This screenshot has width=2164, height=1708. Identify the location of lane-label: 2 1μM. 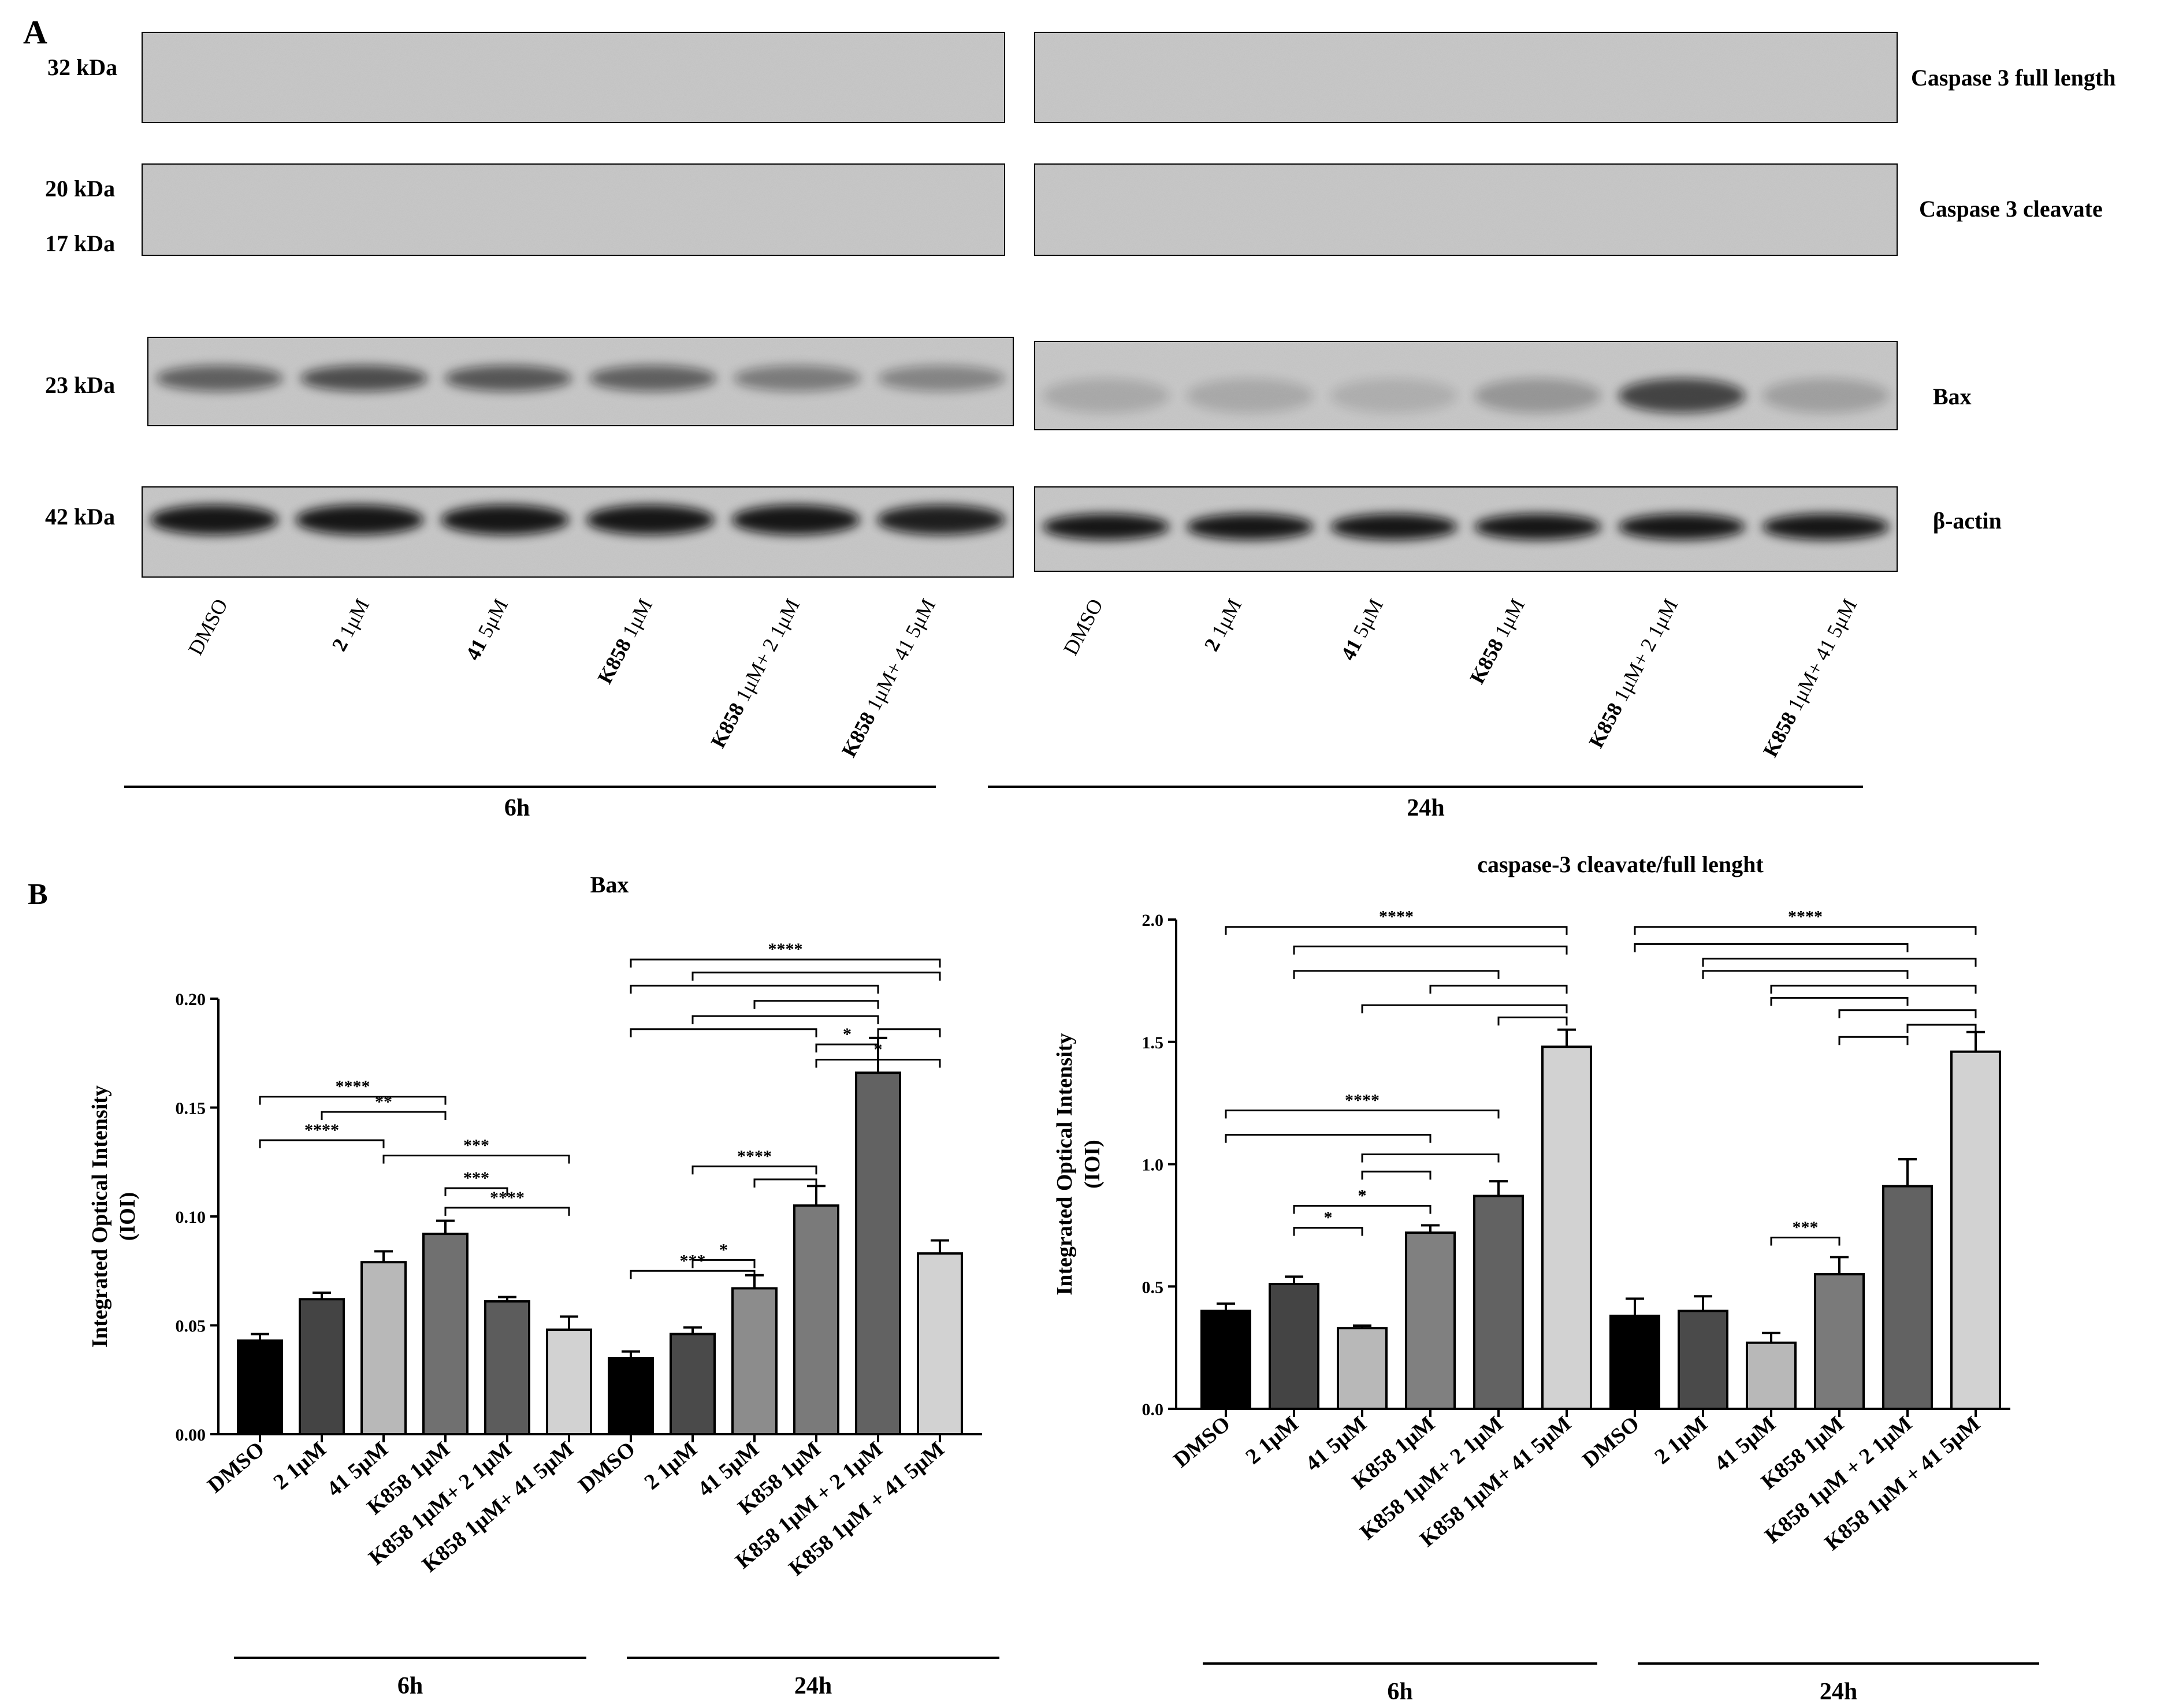
(1224, 625).